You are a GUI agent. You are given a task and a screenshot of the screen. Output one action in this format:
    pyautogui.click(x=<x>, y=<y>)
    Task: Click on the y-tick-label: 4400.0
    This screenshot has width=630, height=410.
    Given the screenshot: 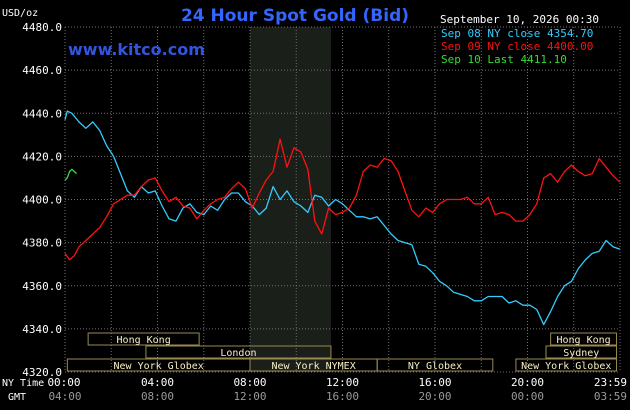 What is the action you would take?
    pyautogui.click(x=42, y=200)
    